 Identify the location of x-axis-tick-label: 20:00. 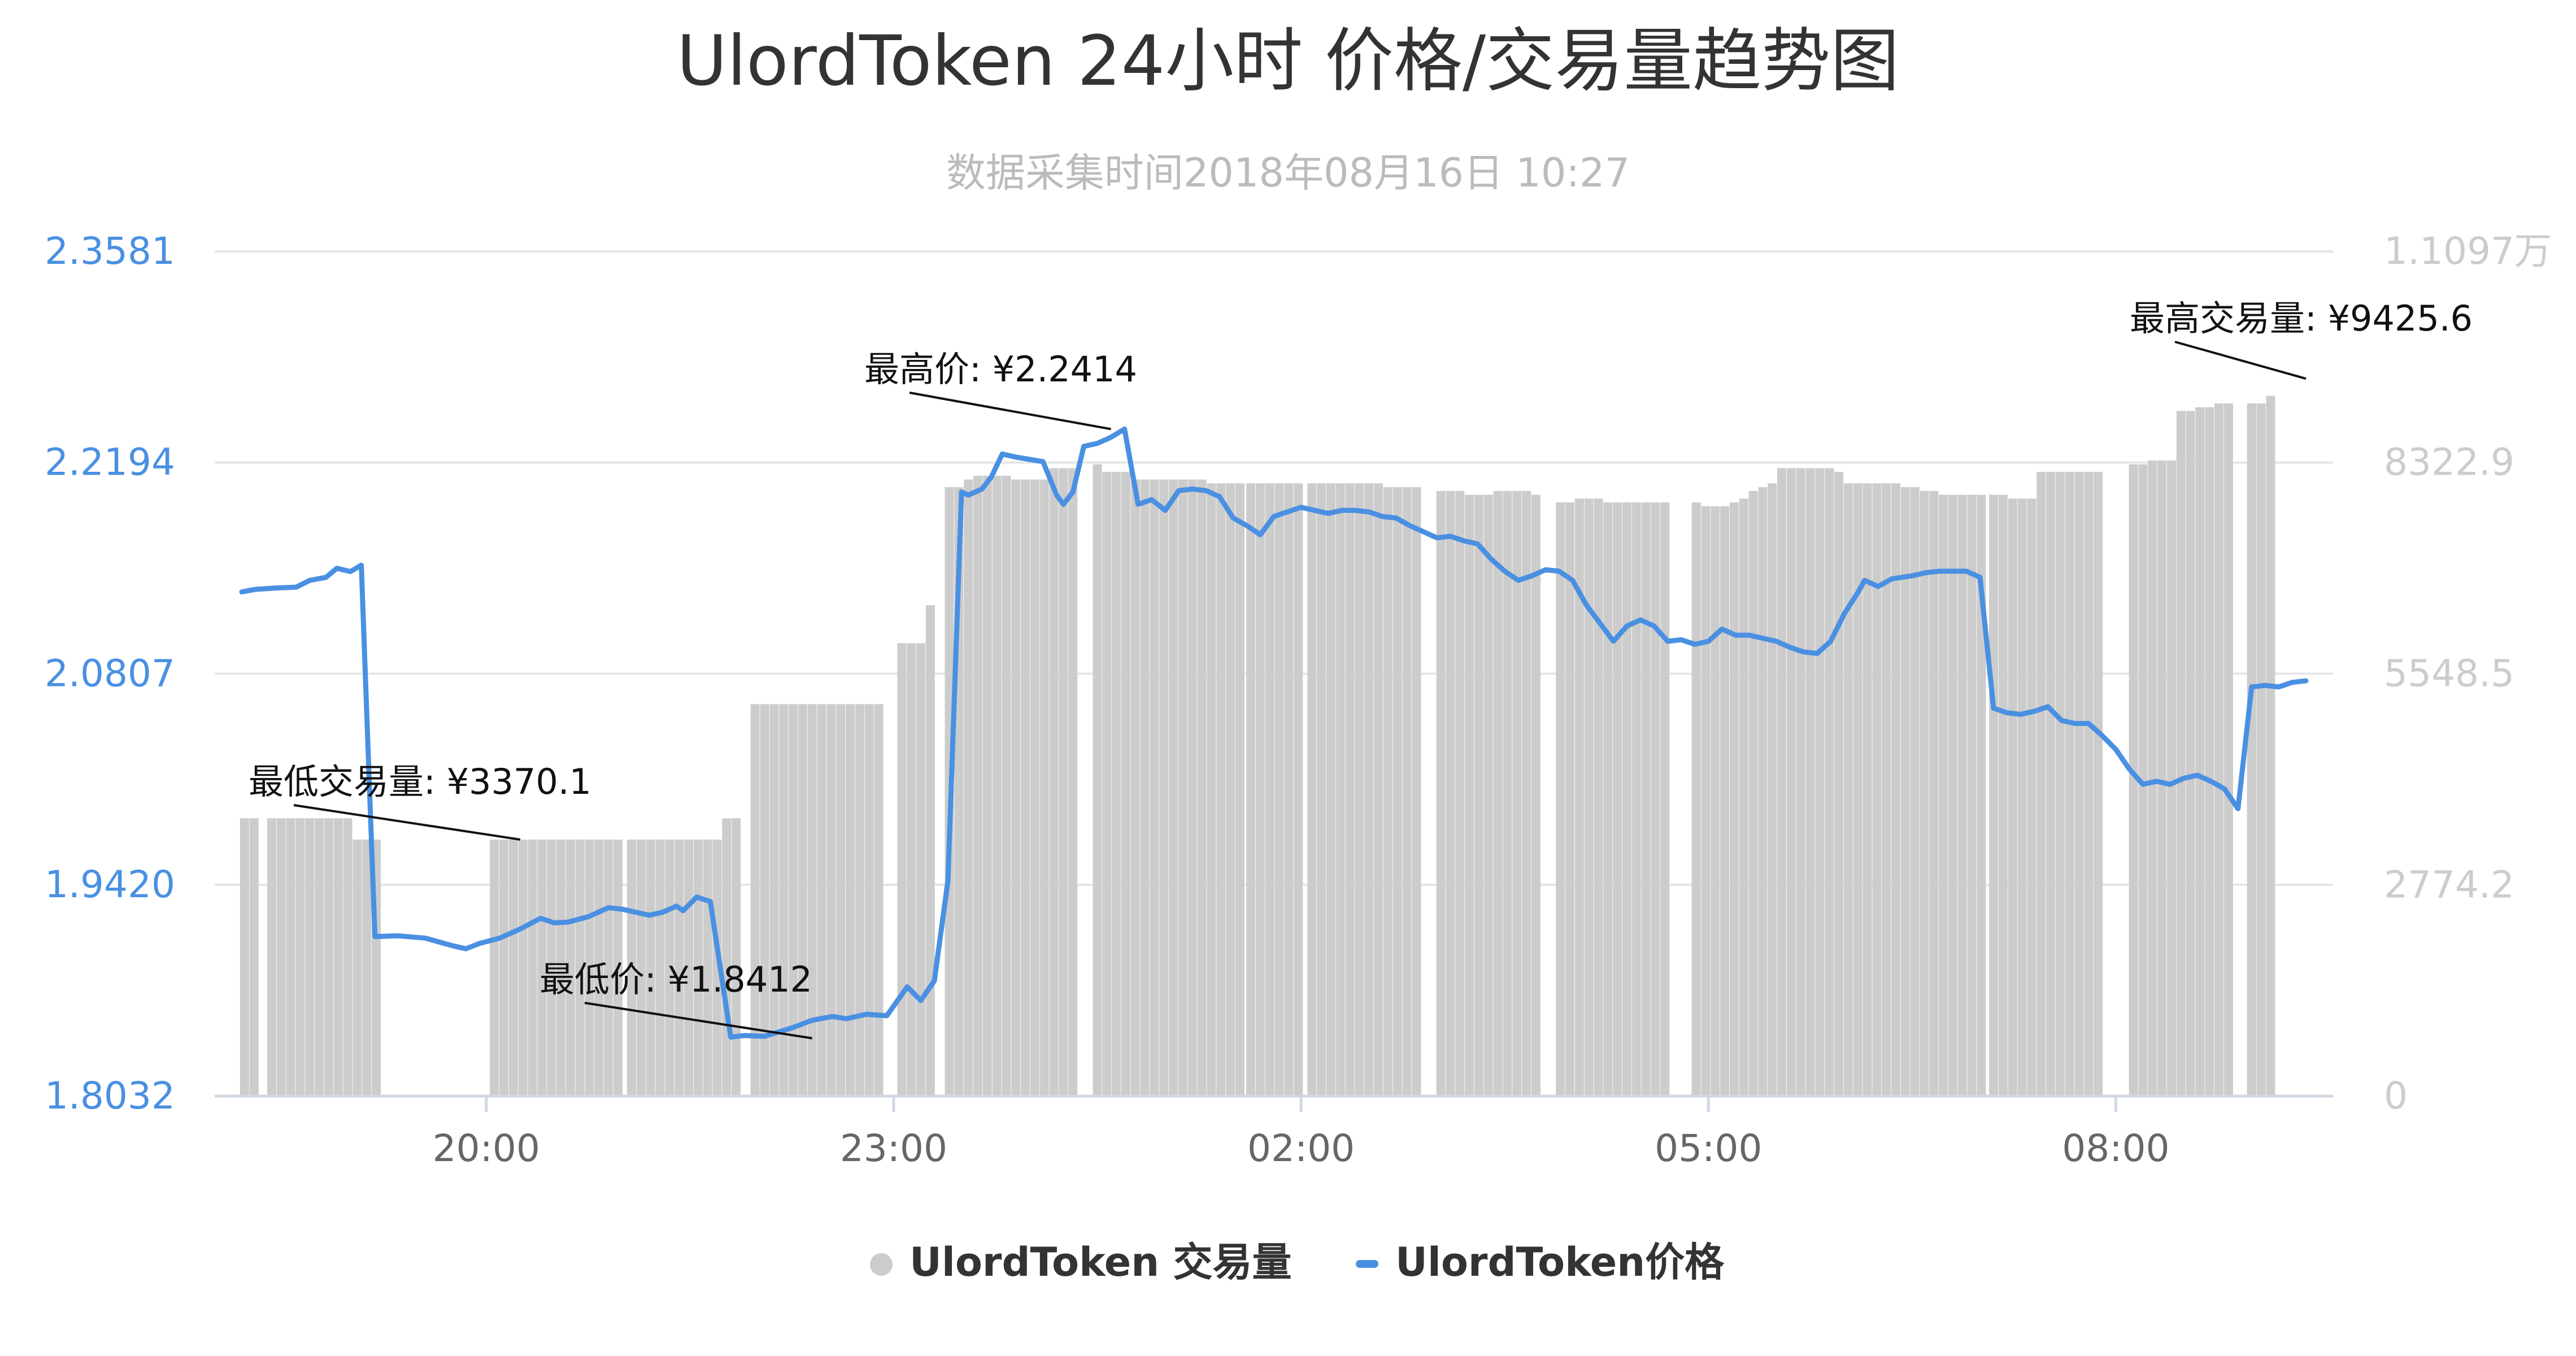
(486, 1148).